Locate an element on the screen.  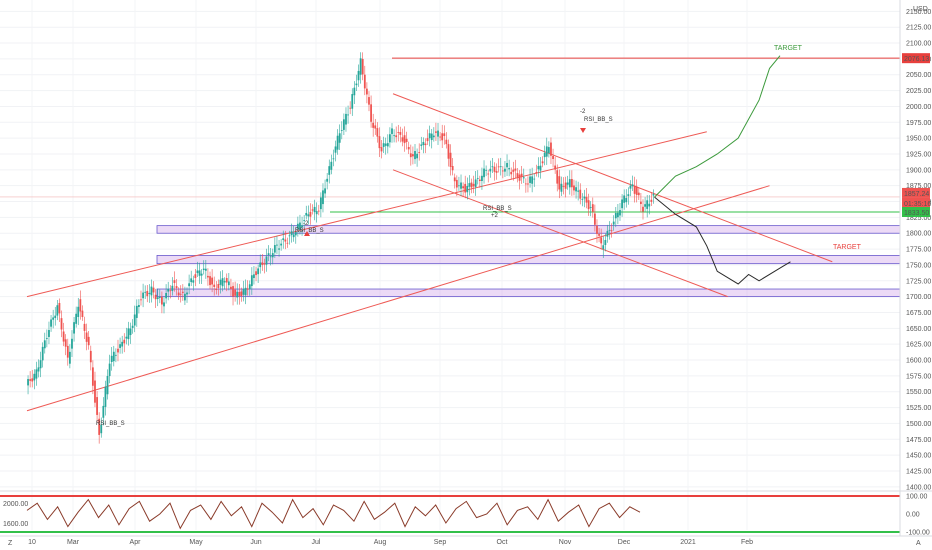
price-tick-label: 1450.00 is located at coordinates (918, 456).